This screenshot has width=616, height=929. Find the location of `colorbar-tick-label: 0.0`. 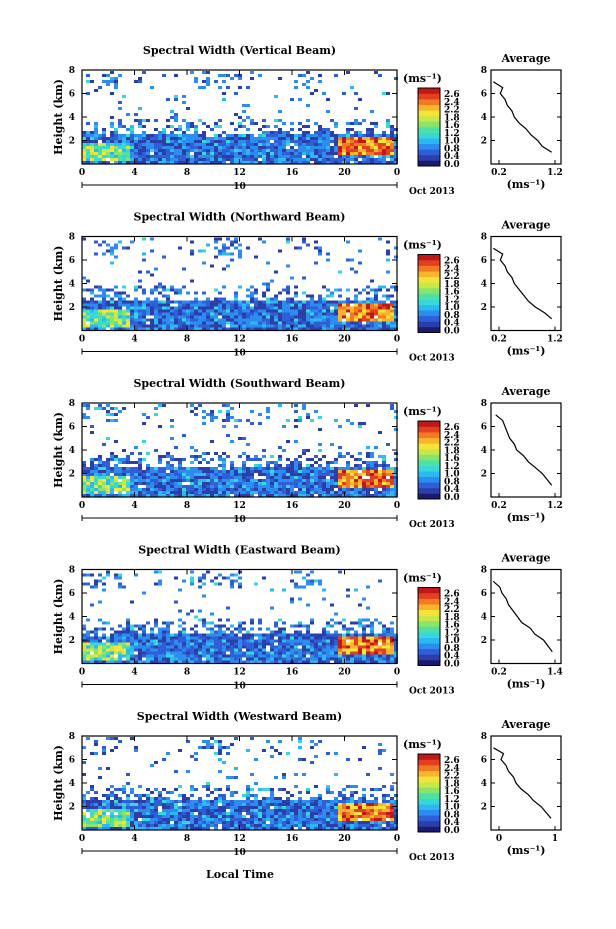

colorbar-tick-label: 0.0 is located at coordinates (452, 665).